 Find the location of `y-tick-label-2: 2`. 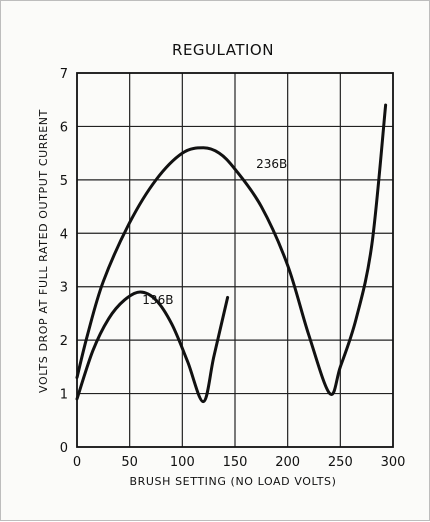

y-tick-label-2: 2 is located at coordinates (64, 341).